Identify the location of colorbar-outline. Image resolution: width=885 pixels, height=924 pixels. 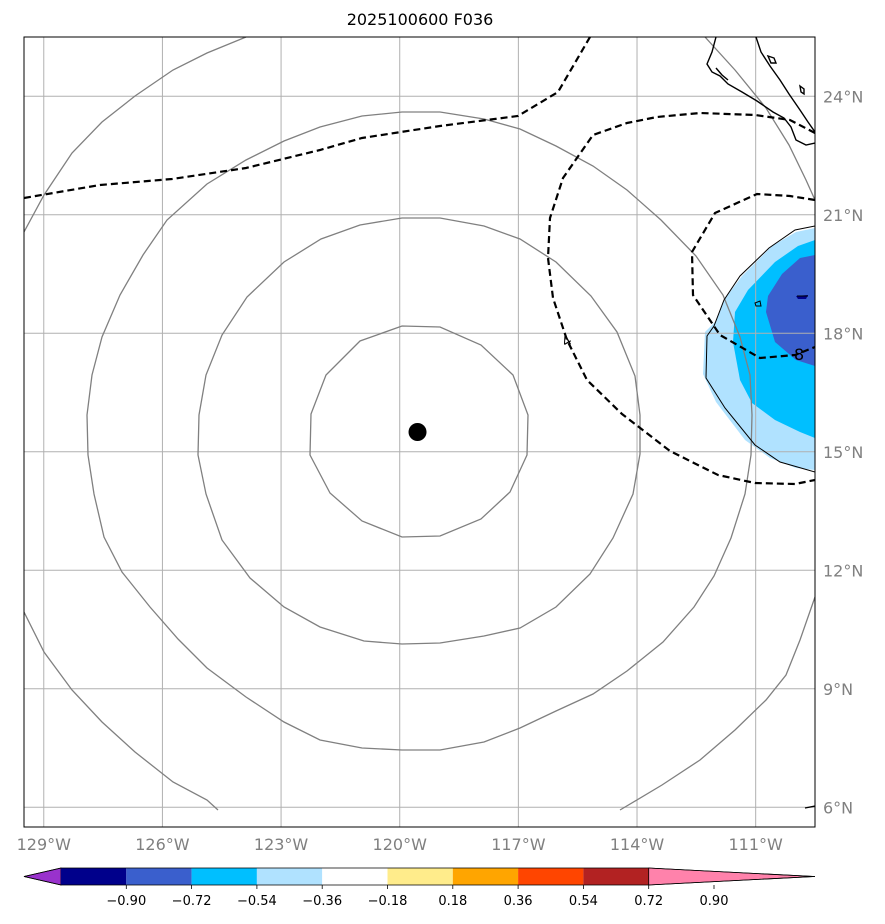
(419, 876).